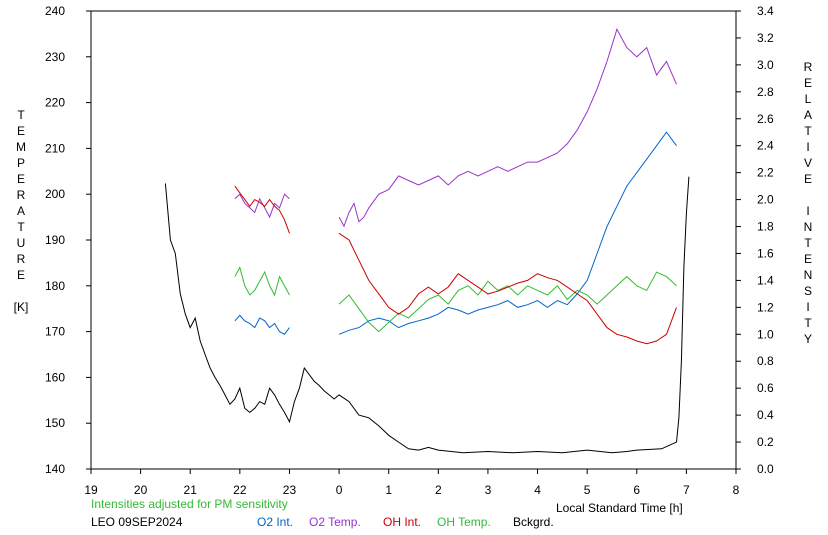  I want to click on y-tick-label-left: 210, so click(55, 148).